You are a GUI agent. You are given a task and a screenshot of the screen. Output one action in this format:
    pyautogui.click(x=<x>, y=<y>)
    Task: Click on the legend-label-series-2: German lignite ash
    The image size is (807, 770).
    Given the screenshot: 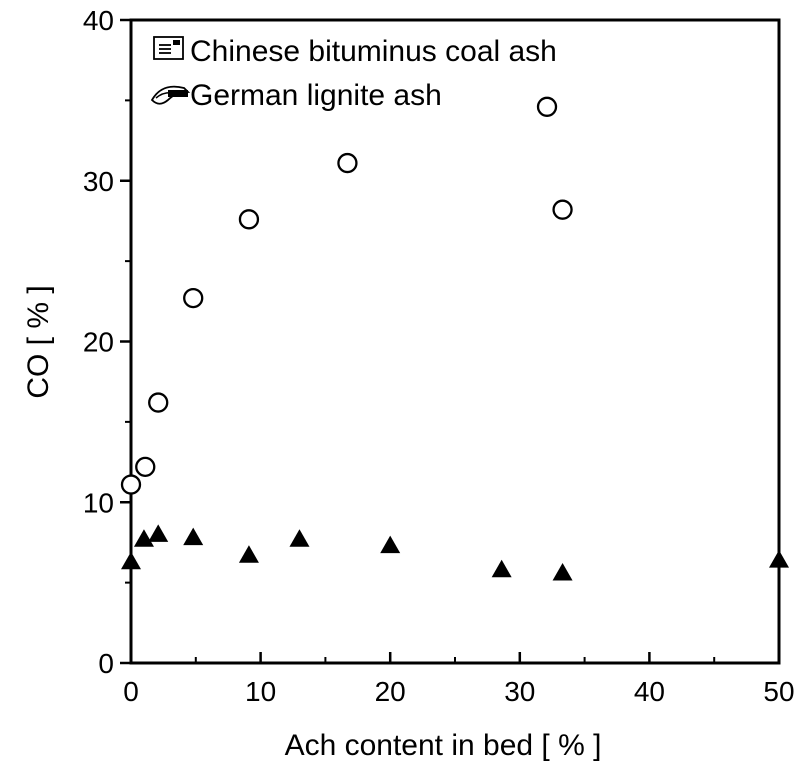 What is the action you would take?
    pyautogui.click(x=316, y=95)
    